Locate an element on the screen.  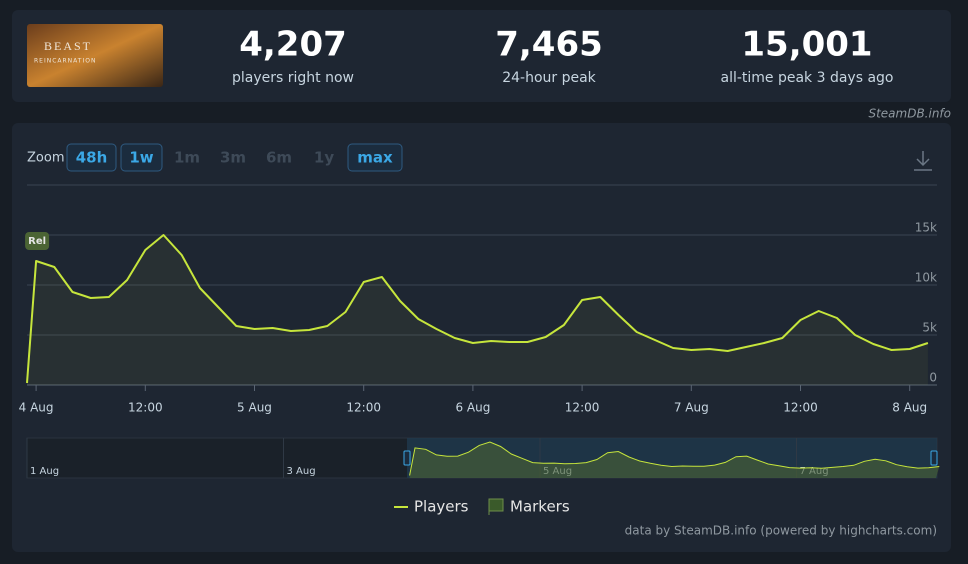
x-tick-label: 5 Aug is located at coordinates (254, 408).